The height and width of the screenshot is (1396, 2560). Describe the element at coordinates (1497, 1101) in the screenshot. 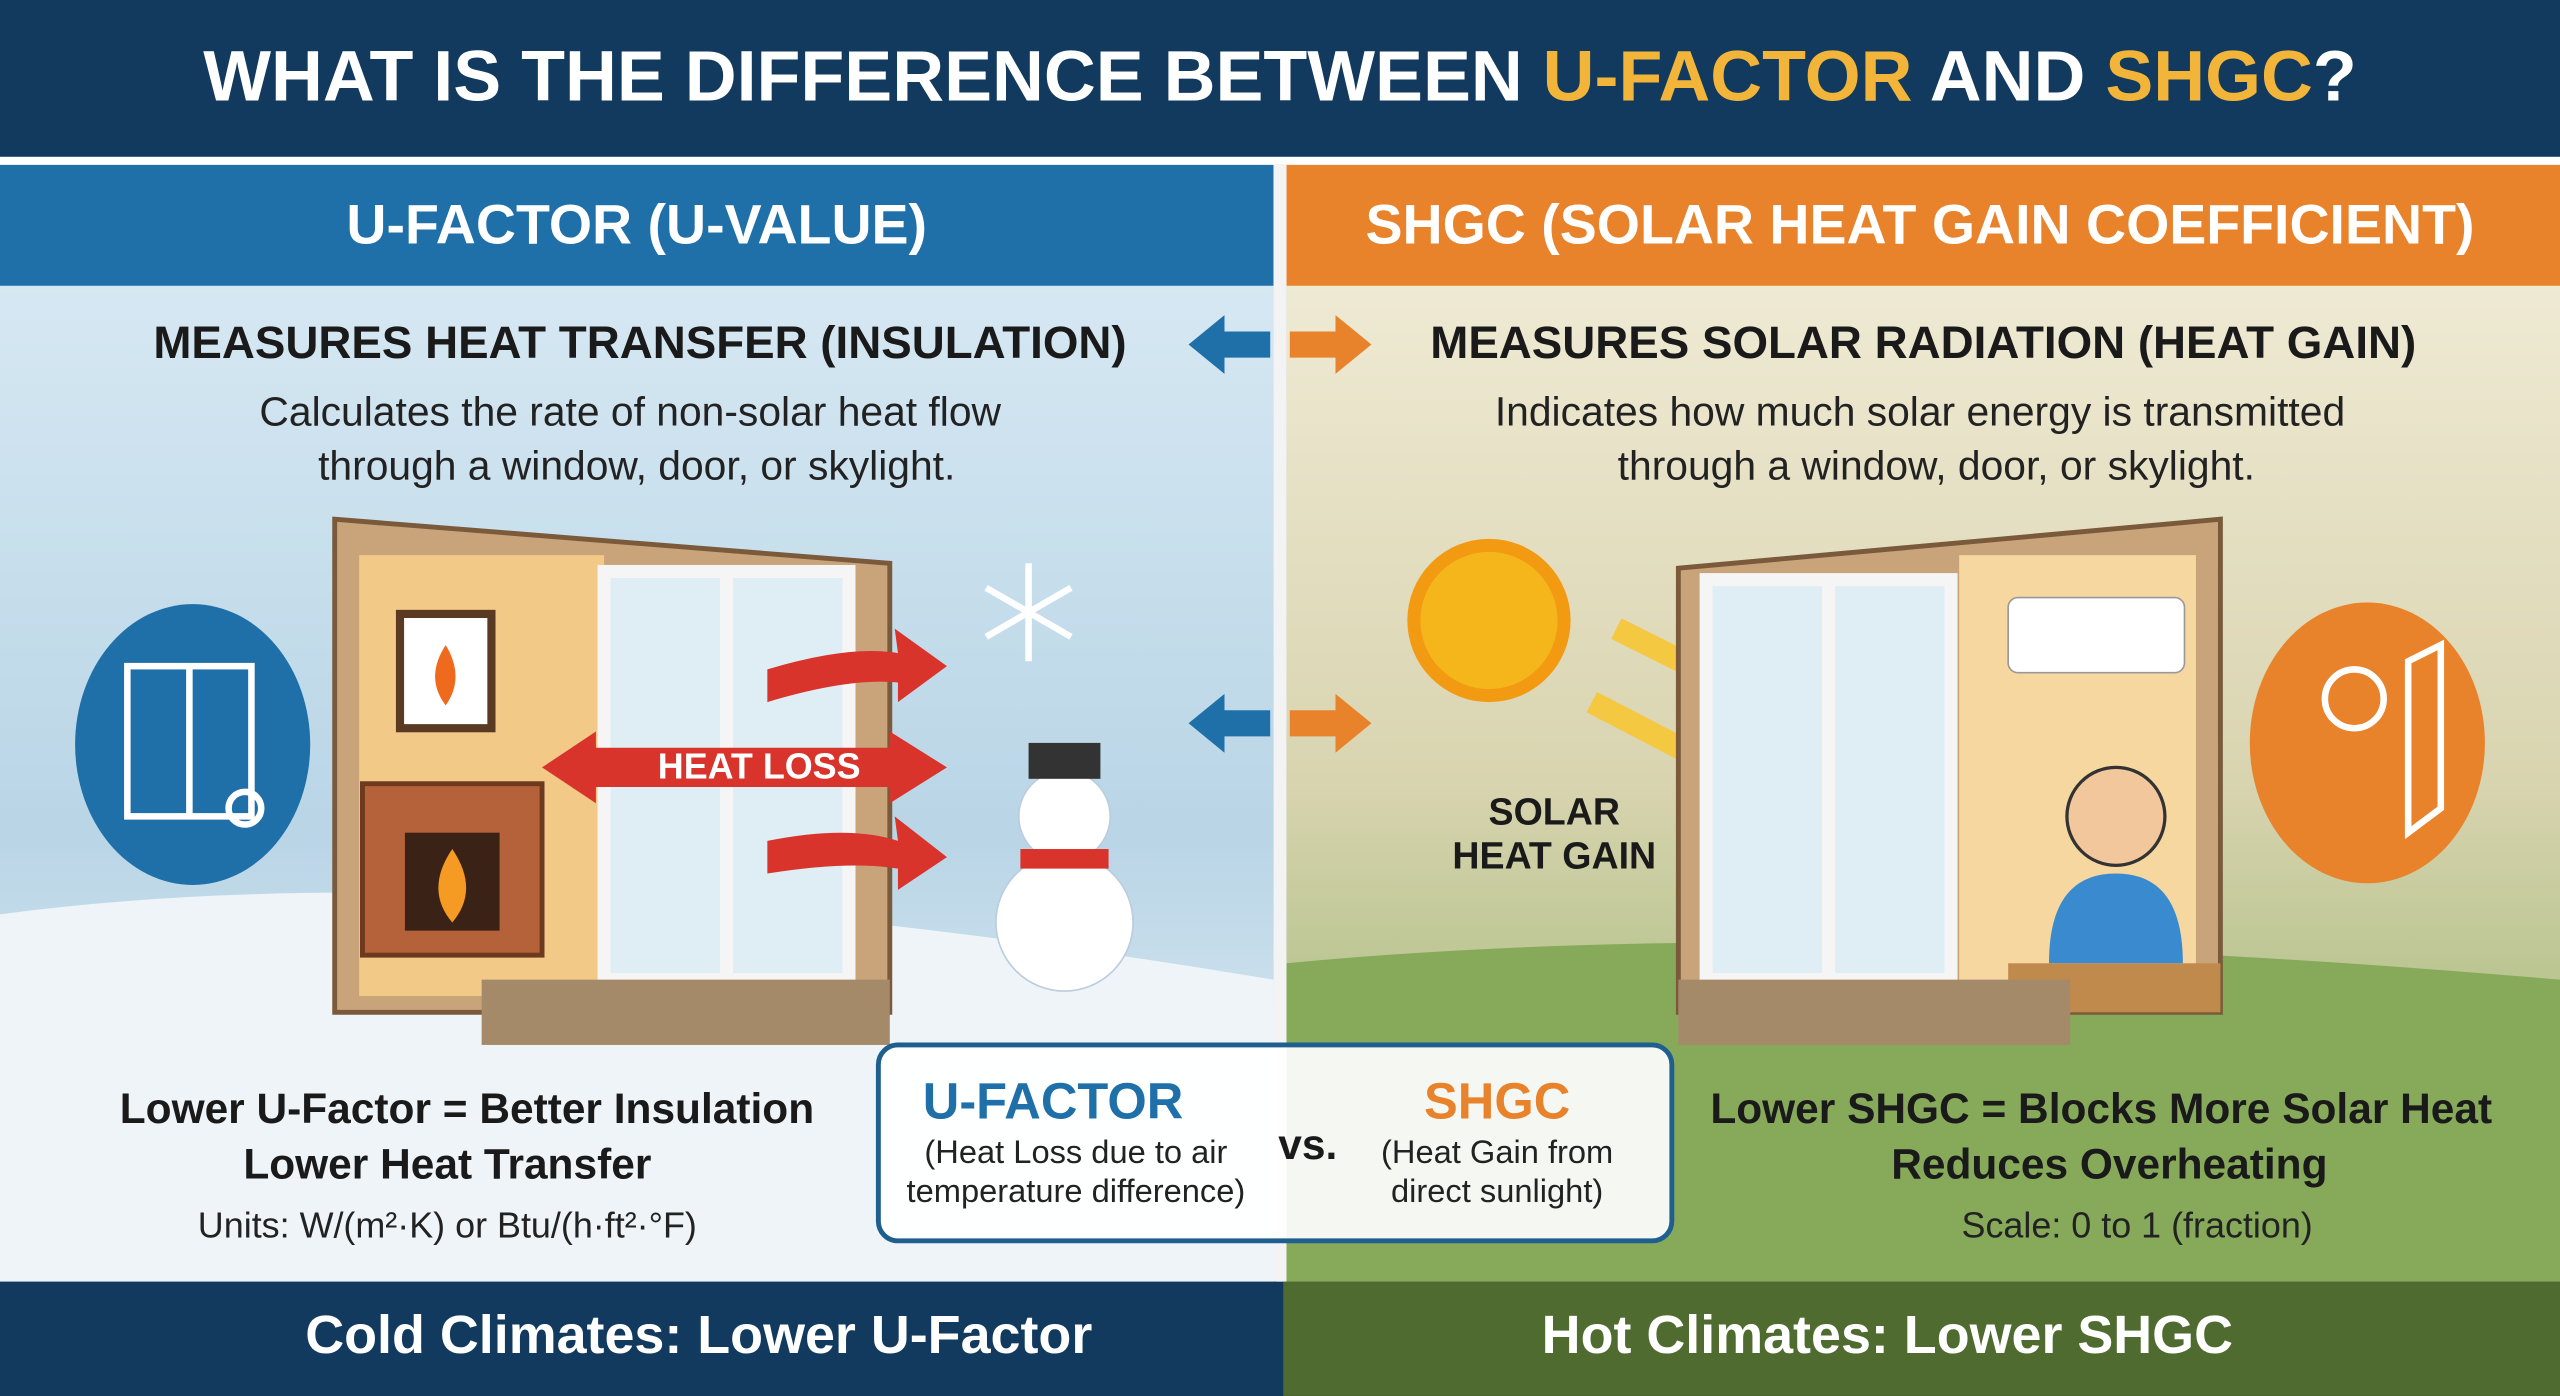

I see `comparison-right-title: SHGC` at that location.